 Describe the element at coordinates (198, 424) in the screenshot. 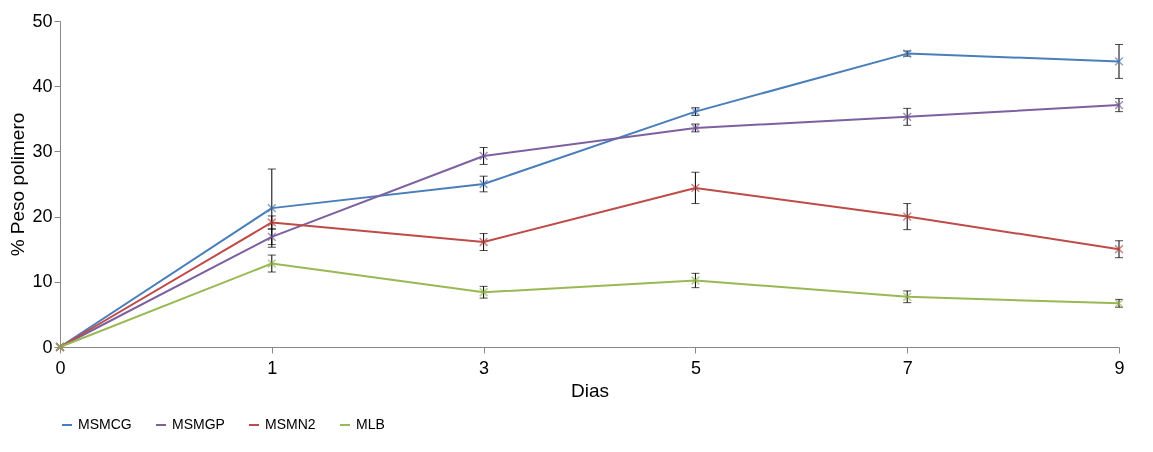

I see `legend-label: MSMGP` at that location.